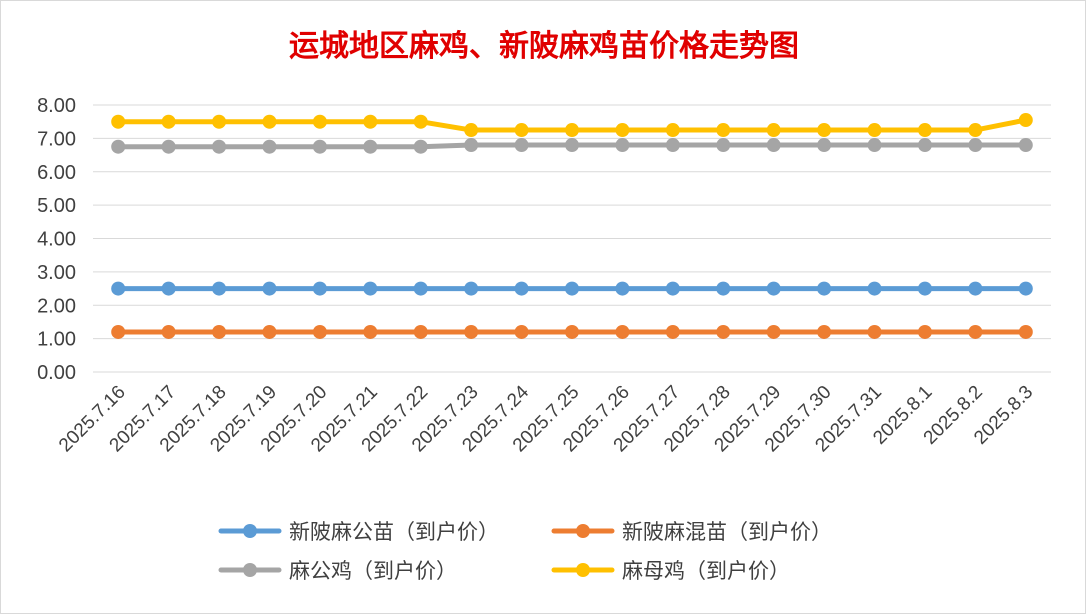  I want to click on legend-item: 新陂麻公苗（到户价）, so click(358, 532).